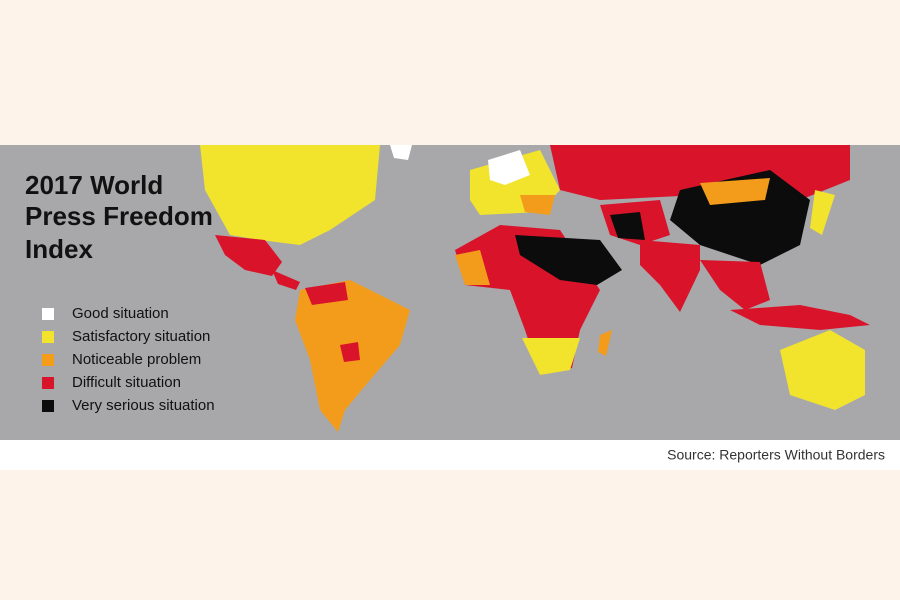  What do you see at coordinates (286, 280) in the screenshot?
I see `central-america` at bounding box center [286, 280].